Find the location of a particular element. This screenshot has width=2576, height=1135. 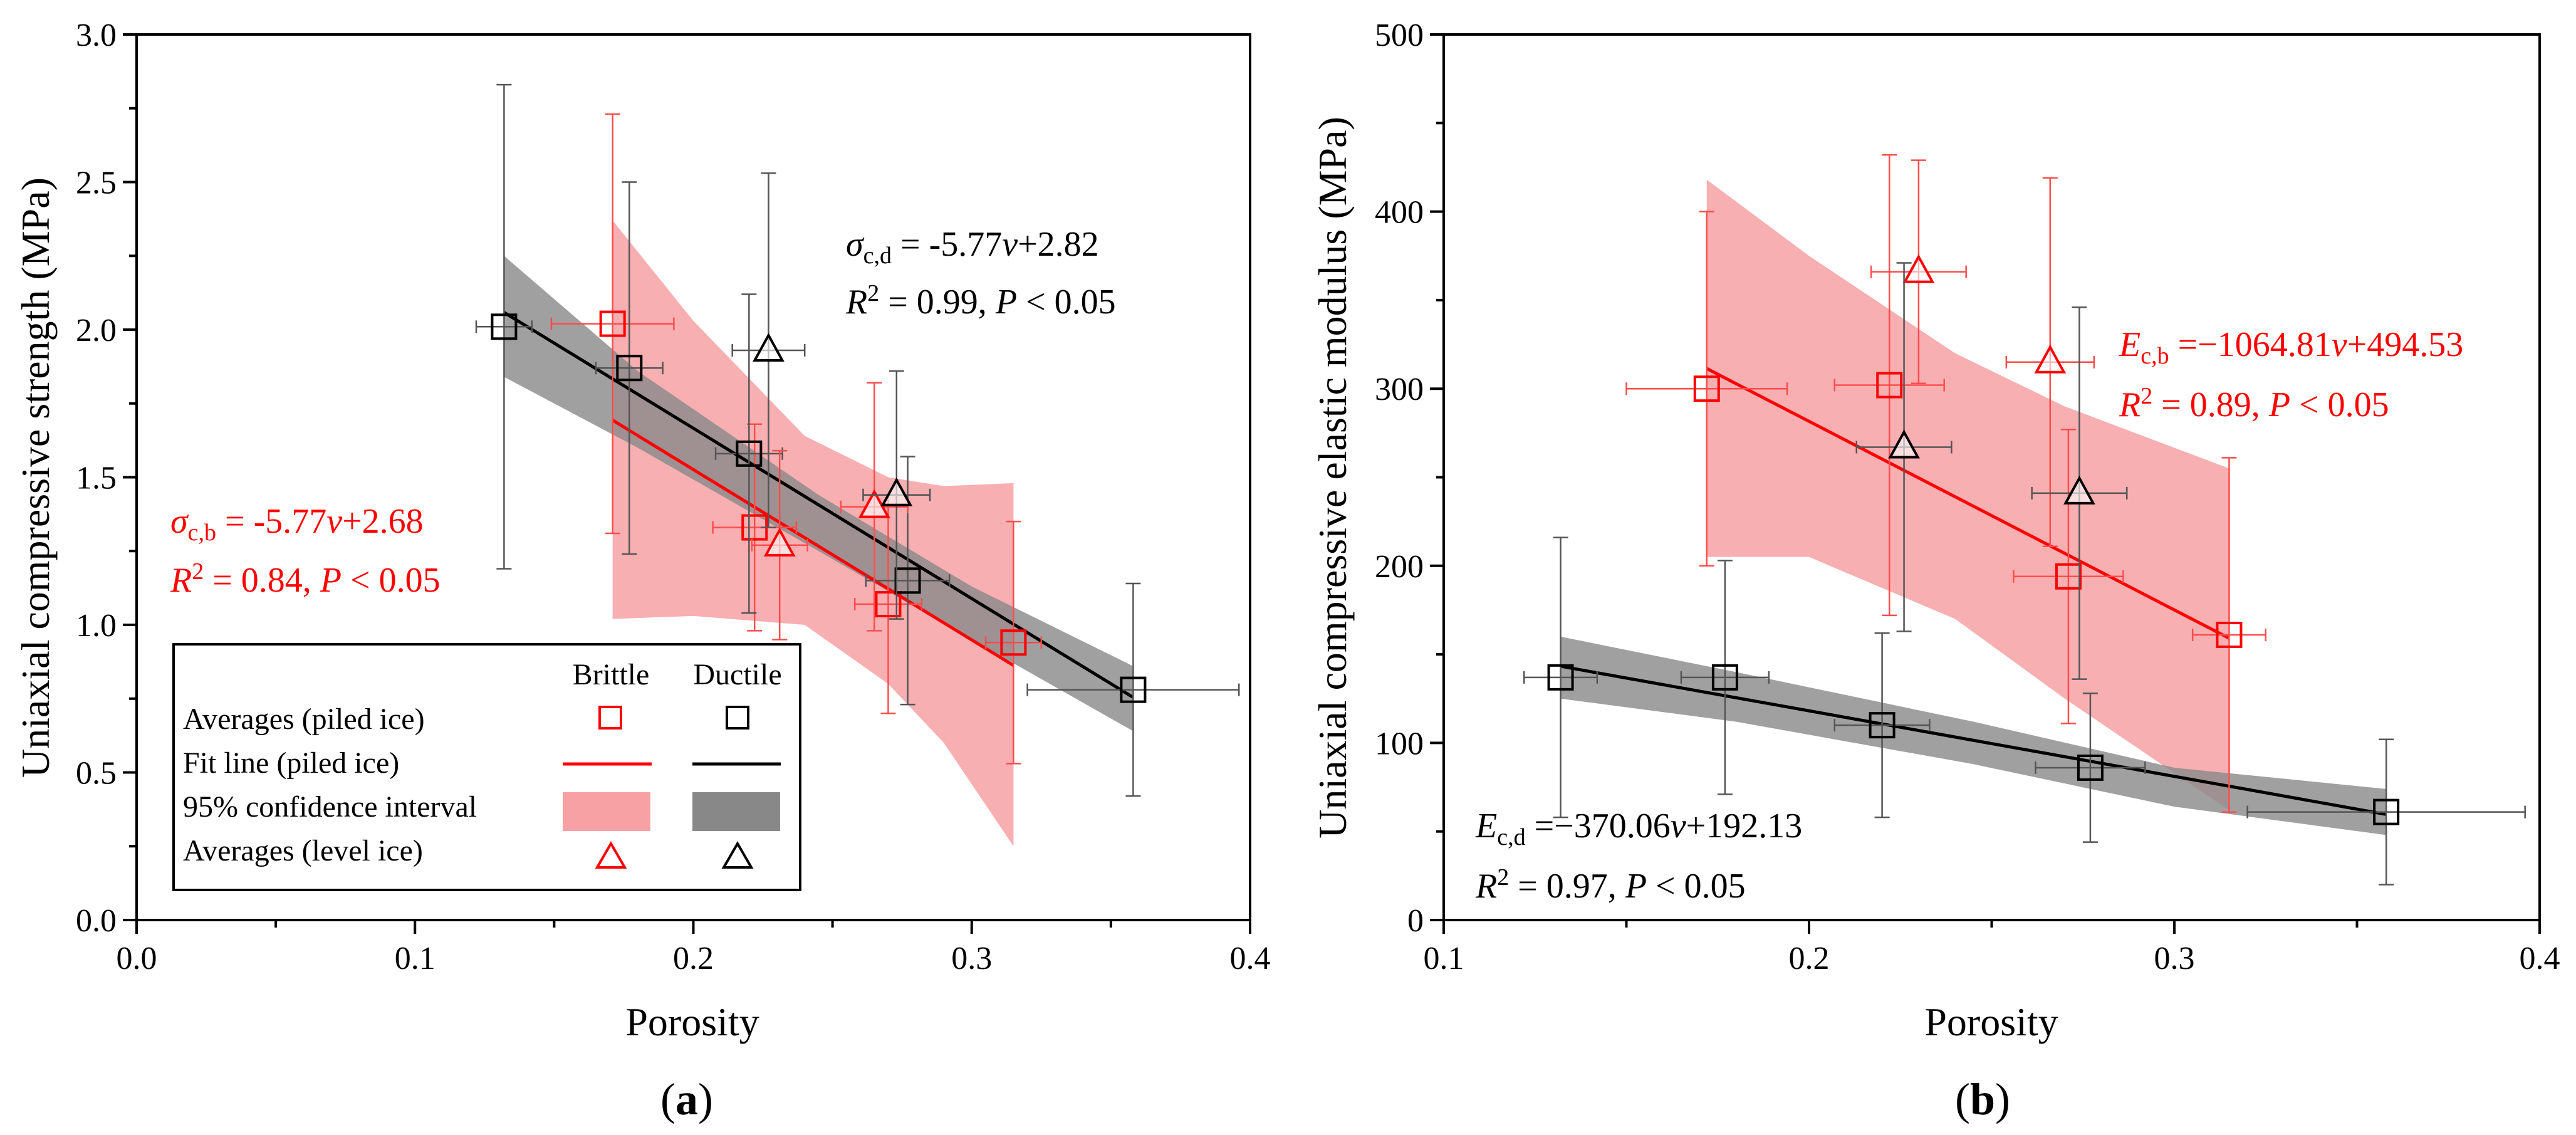

brittle-fit-line is located at coordinates (813, 543).